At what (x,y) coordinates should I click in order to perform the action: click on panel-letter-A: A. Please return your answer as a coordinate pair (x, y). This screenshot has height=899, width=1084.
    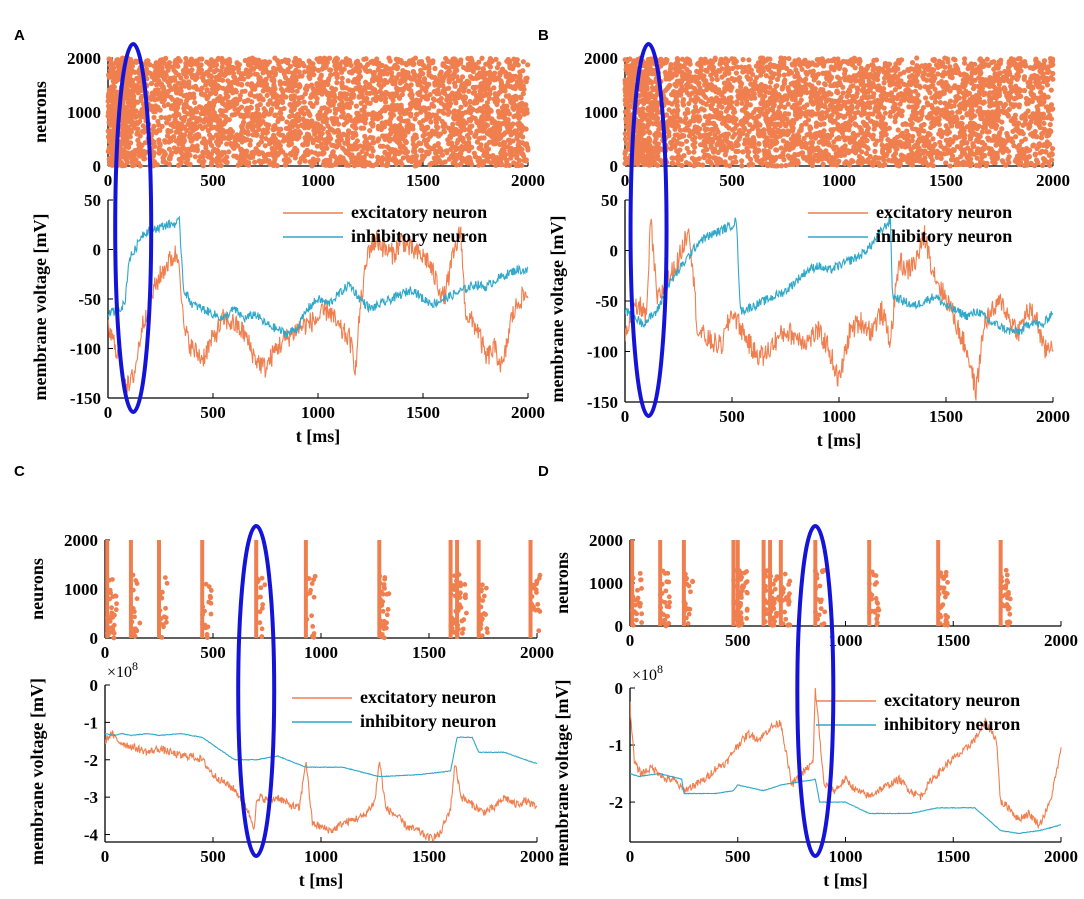
    Looking at the image, I should click on (19, 35).